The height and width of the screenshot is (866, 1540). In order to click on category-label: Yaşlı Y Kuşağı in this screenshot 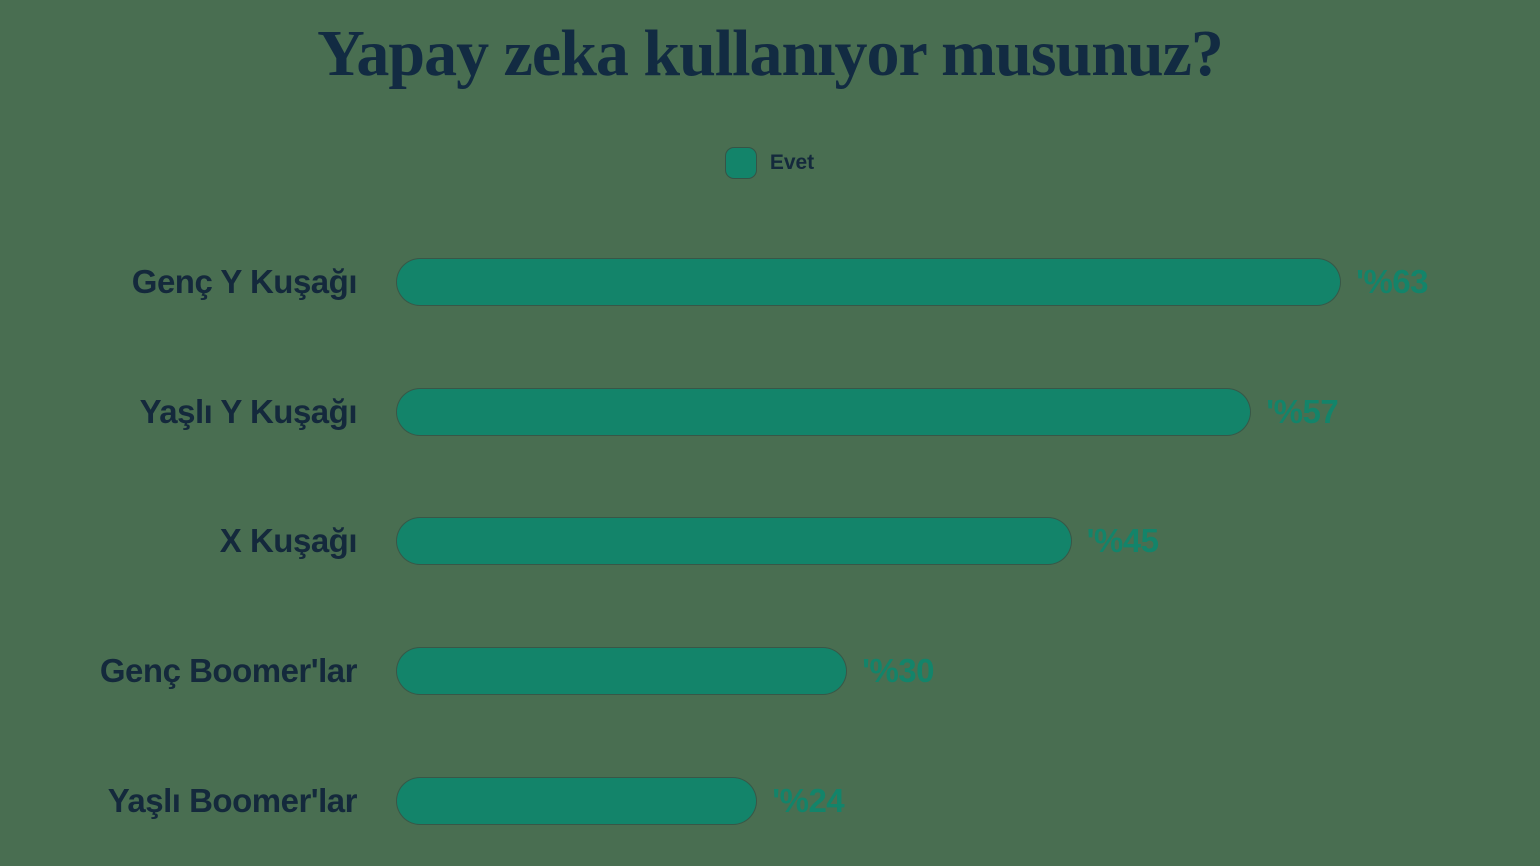, I will do `click(248, 411)`.